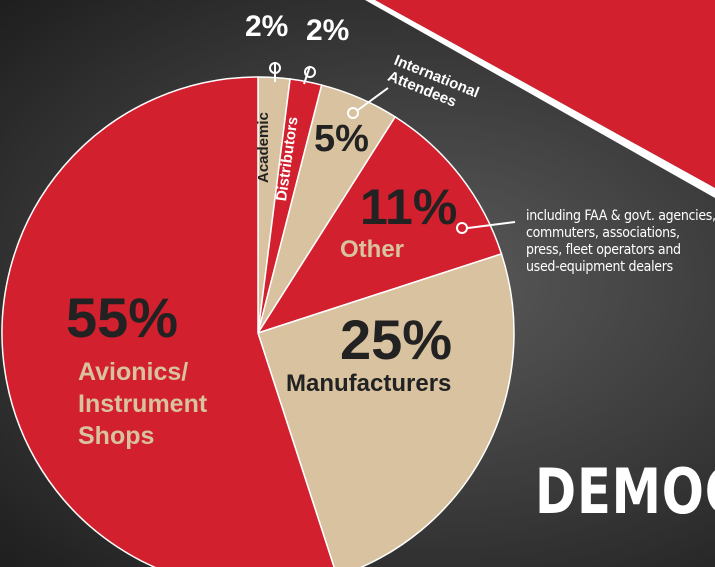 The height and width of the screenshot is (567, 715). Describe the element at coordinates (122, 317) in the screenshot. I see `value-label: 55%` at that location.